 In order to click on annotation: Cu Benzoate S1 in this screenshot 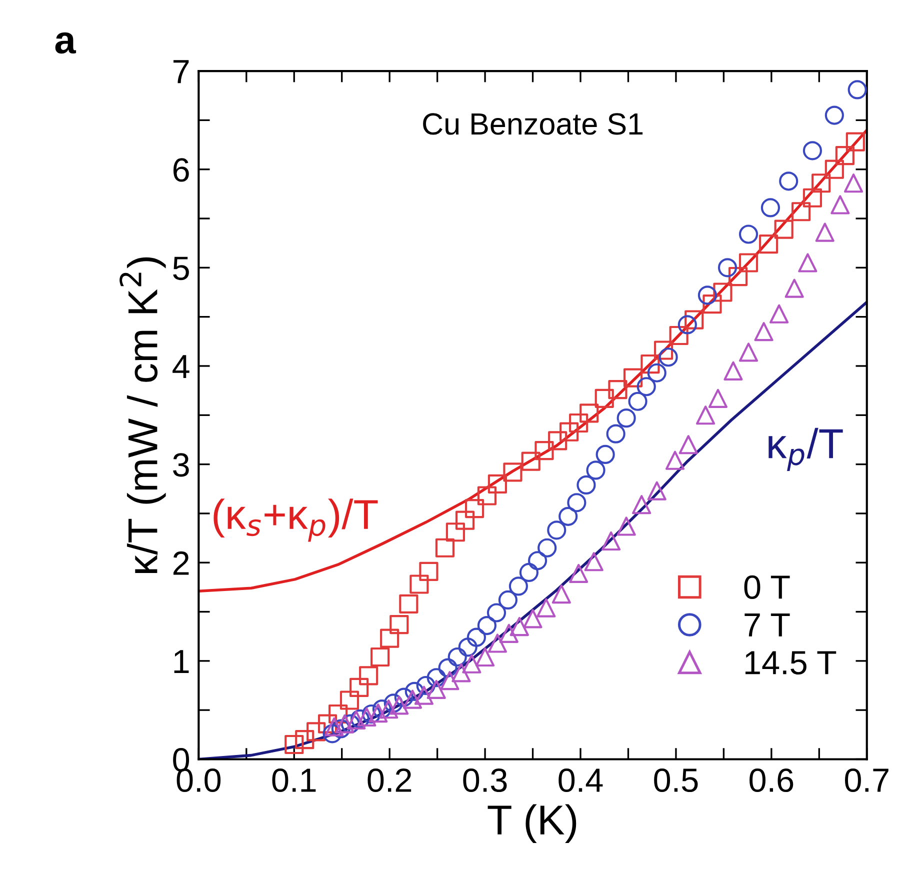, I will do `click(533, 124)`.